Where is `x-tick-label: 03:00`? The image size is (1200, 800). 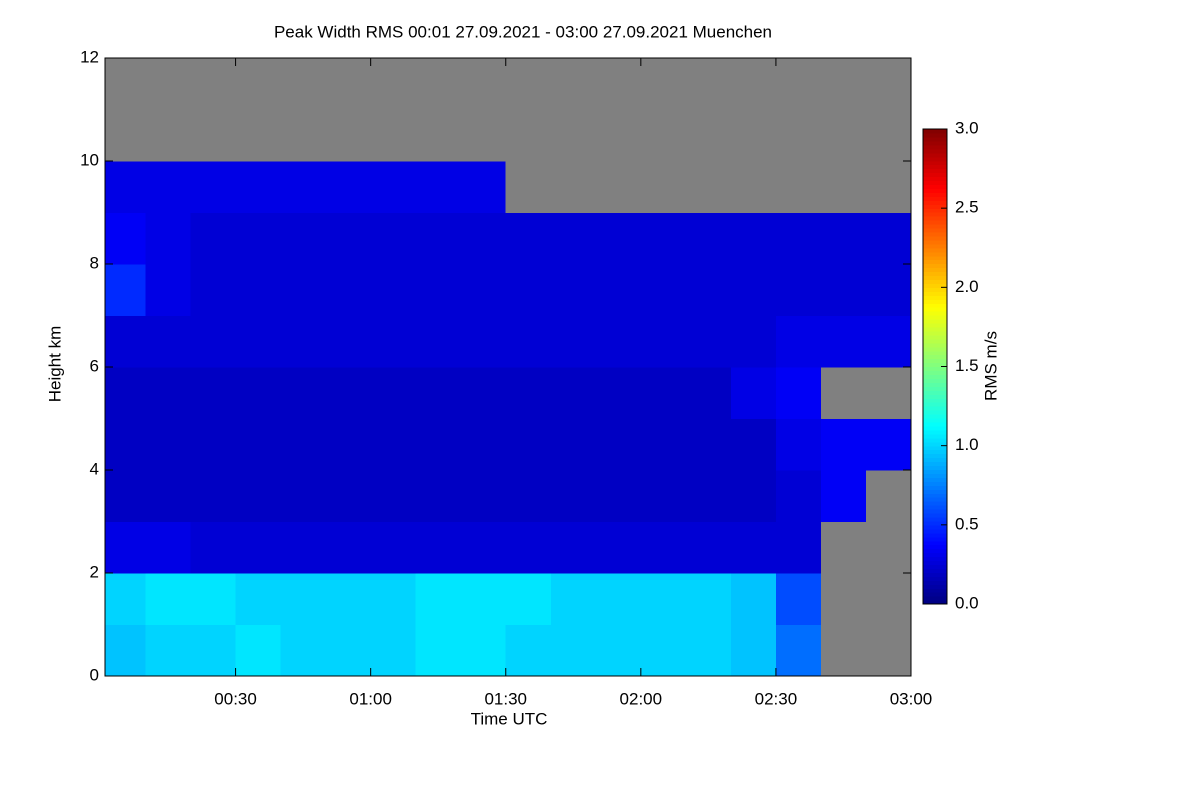 x-tick-label: 03:00 is located at coordinates (911, 698).